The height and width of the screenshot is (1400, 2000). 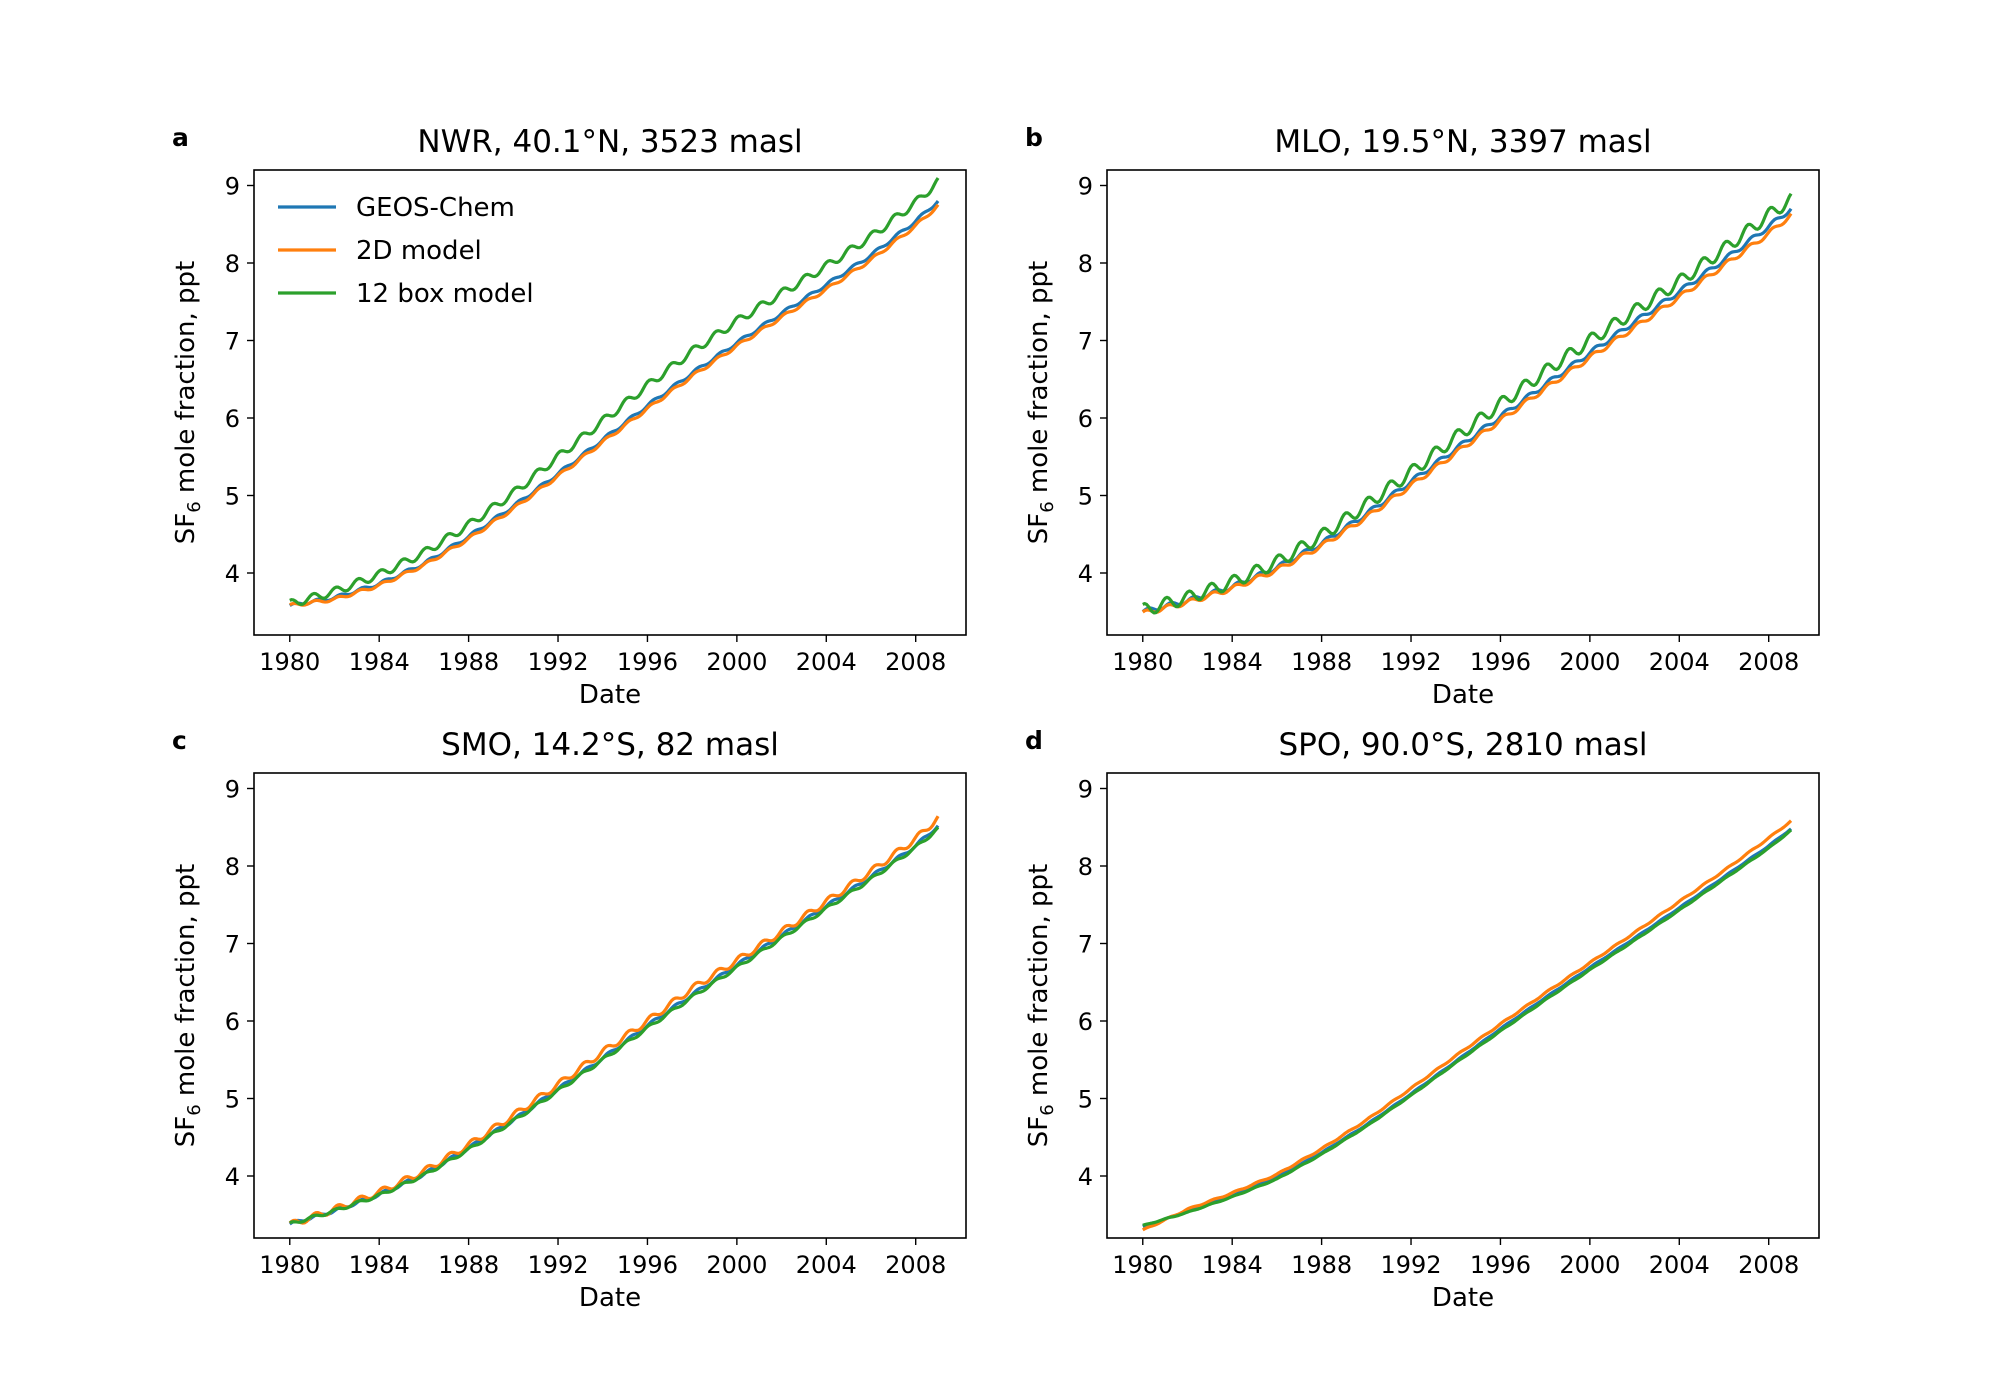 I want to click on legend-label: GEOS-Chem, so click(x=435, y=208).